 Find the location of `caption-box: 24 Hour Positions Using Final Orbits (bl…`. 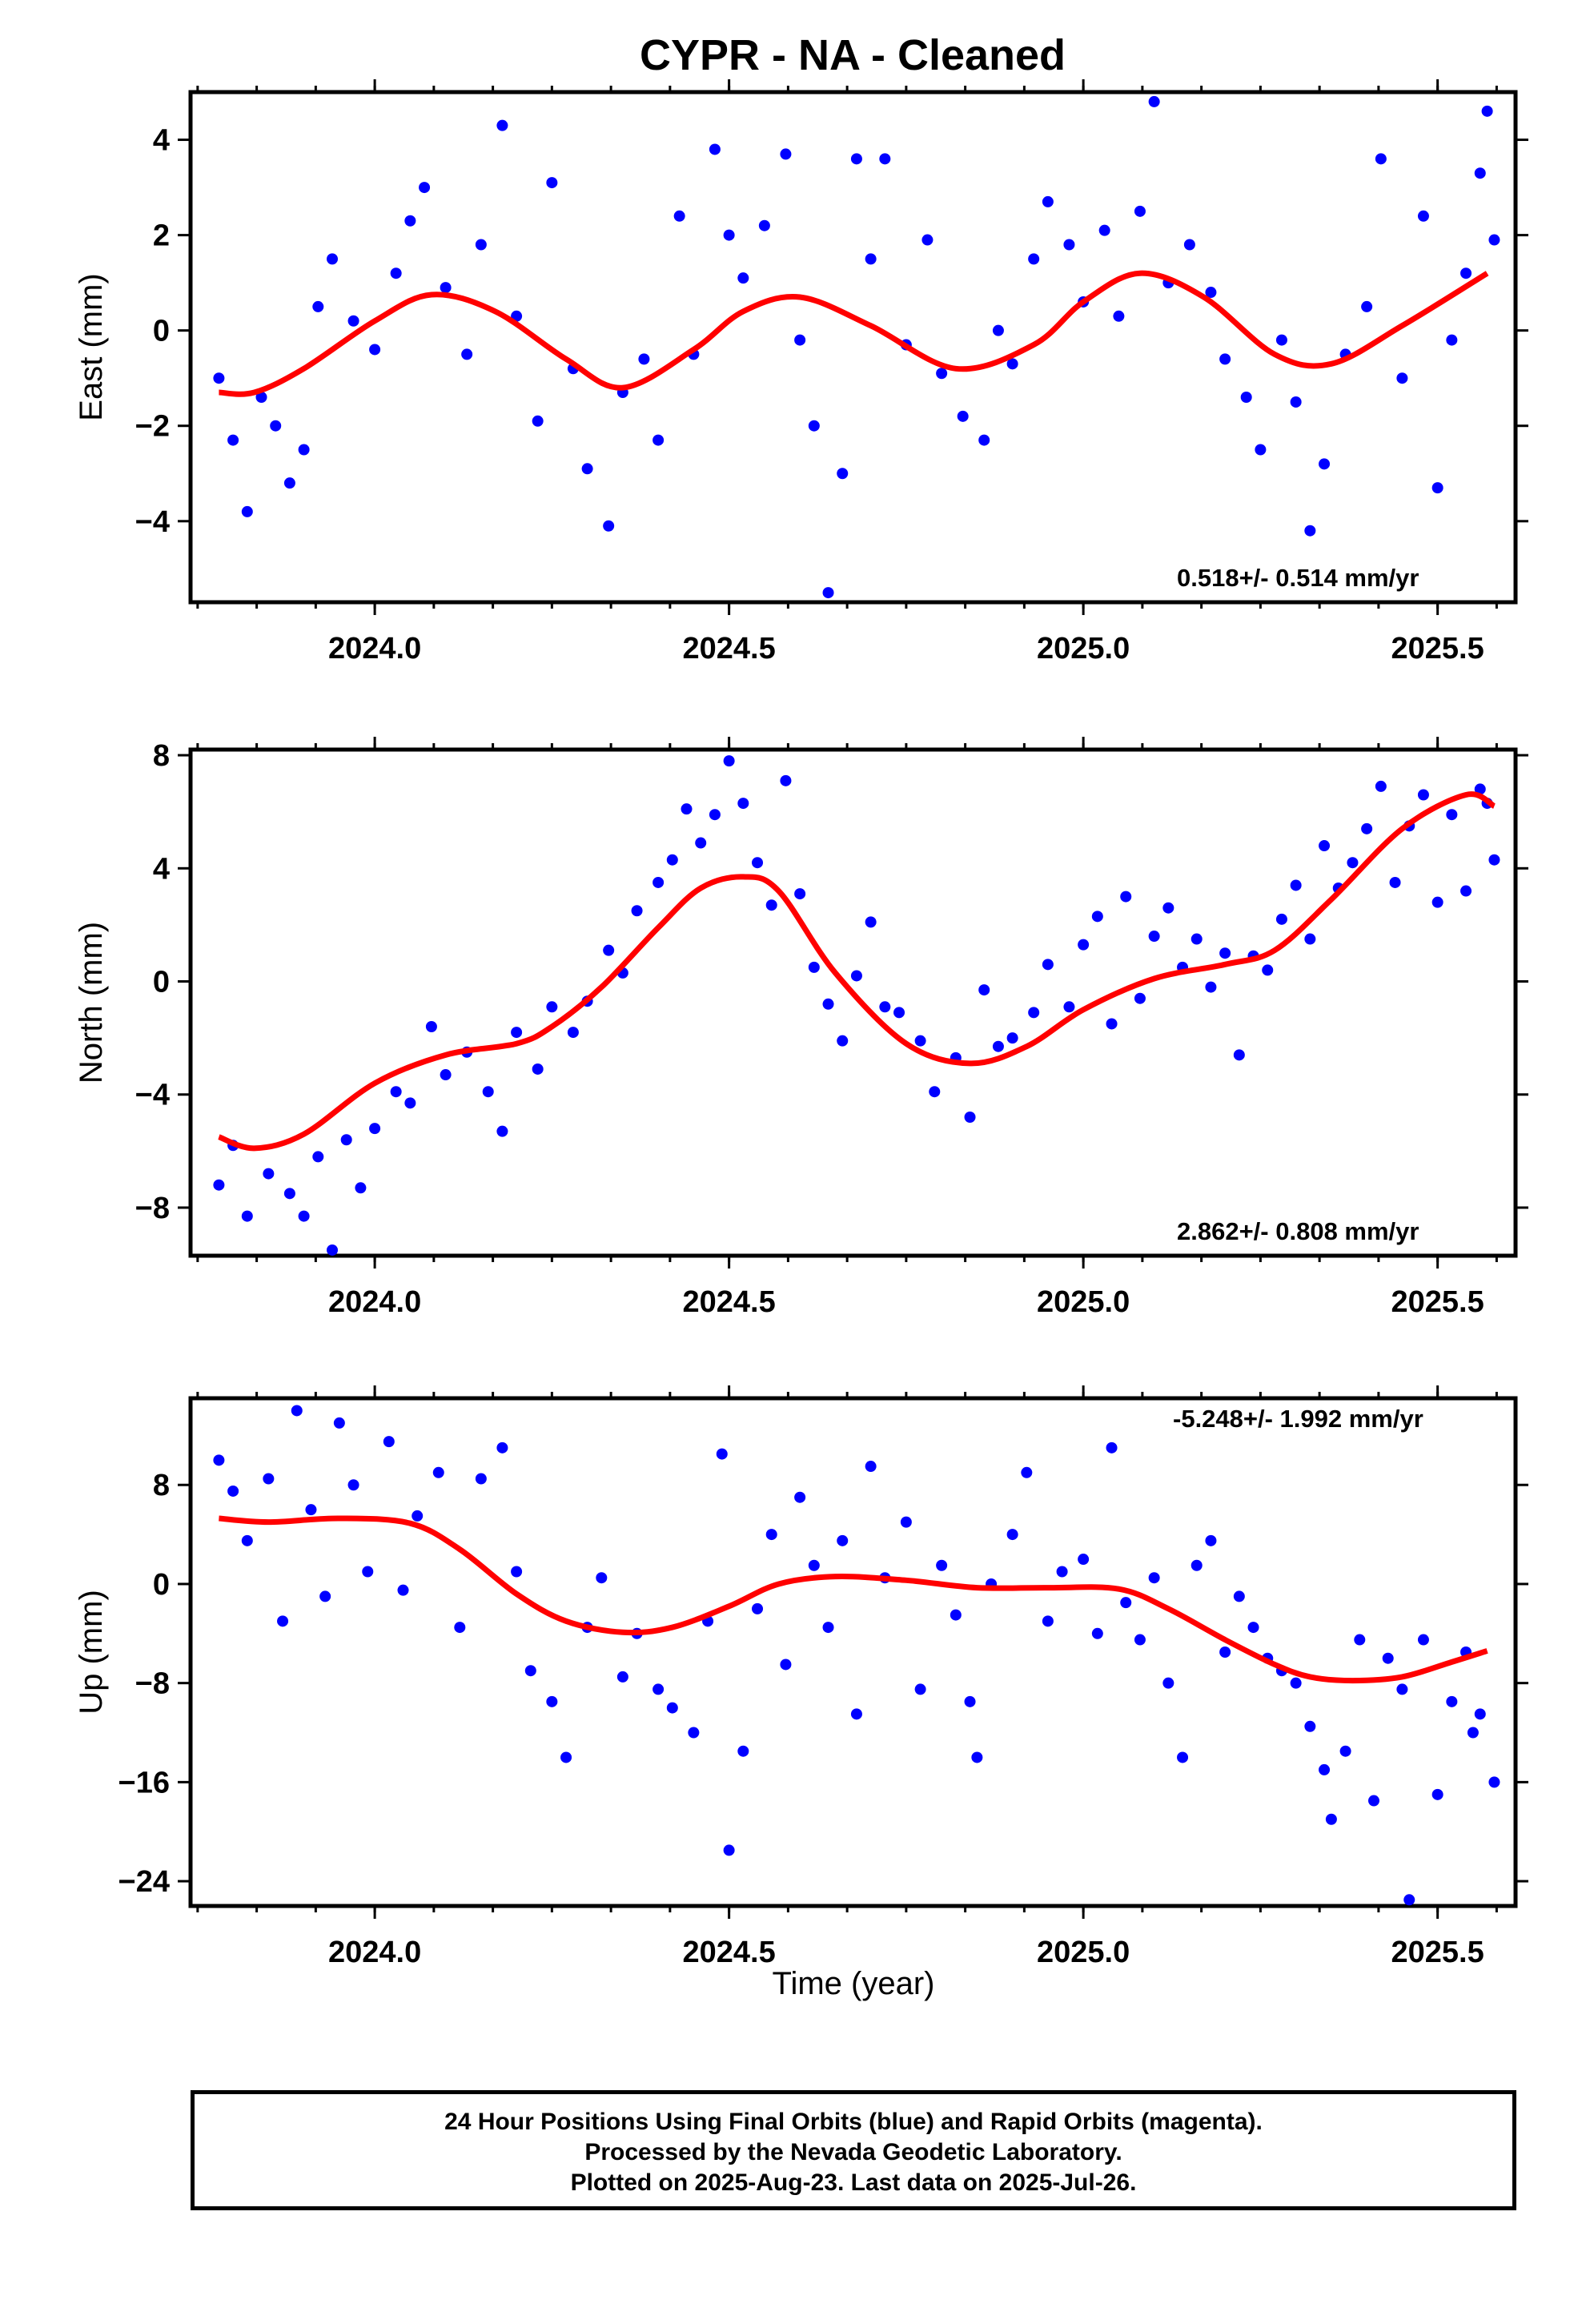

caption-box: 24 Hour Positions Using Final Orbits (bl… is located at coordinates (853, 2150).